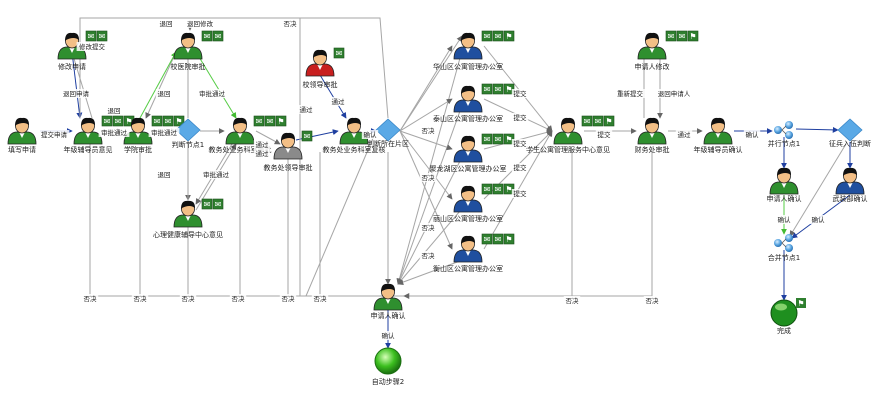 The image size is (889, 407). I want to click on workflow-node-finance: 财务处审批, so click(652, 135).